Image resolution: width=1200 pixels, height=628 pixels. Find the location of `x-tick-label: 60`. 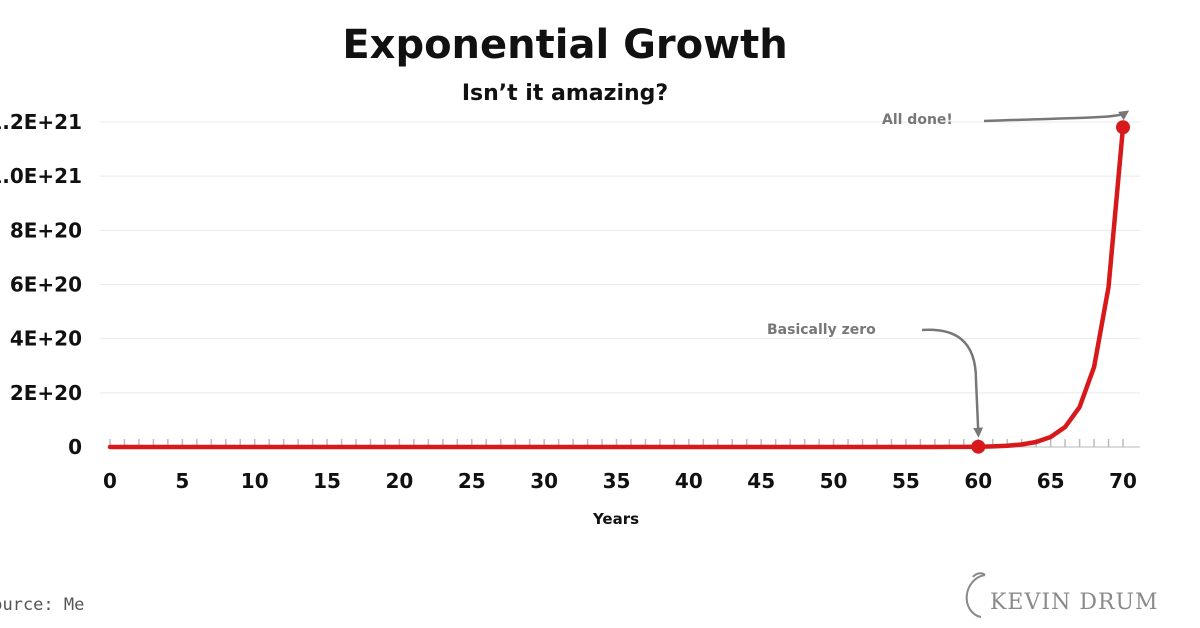

x-tick-label: 60 is located at coordinates (978, 481).